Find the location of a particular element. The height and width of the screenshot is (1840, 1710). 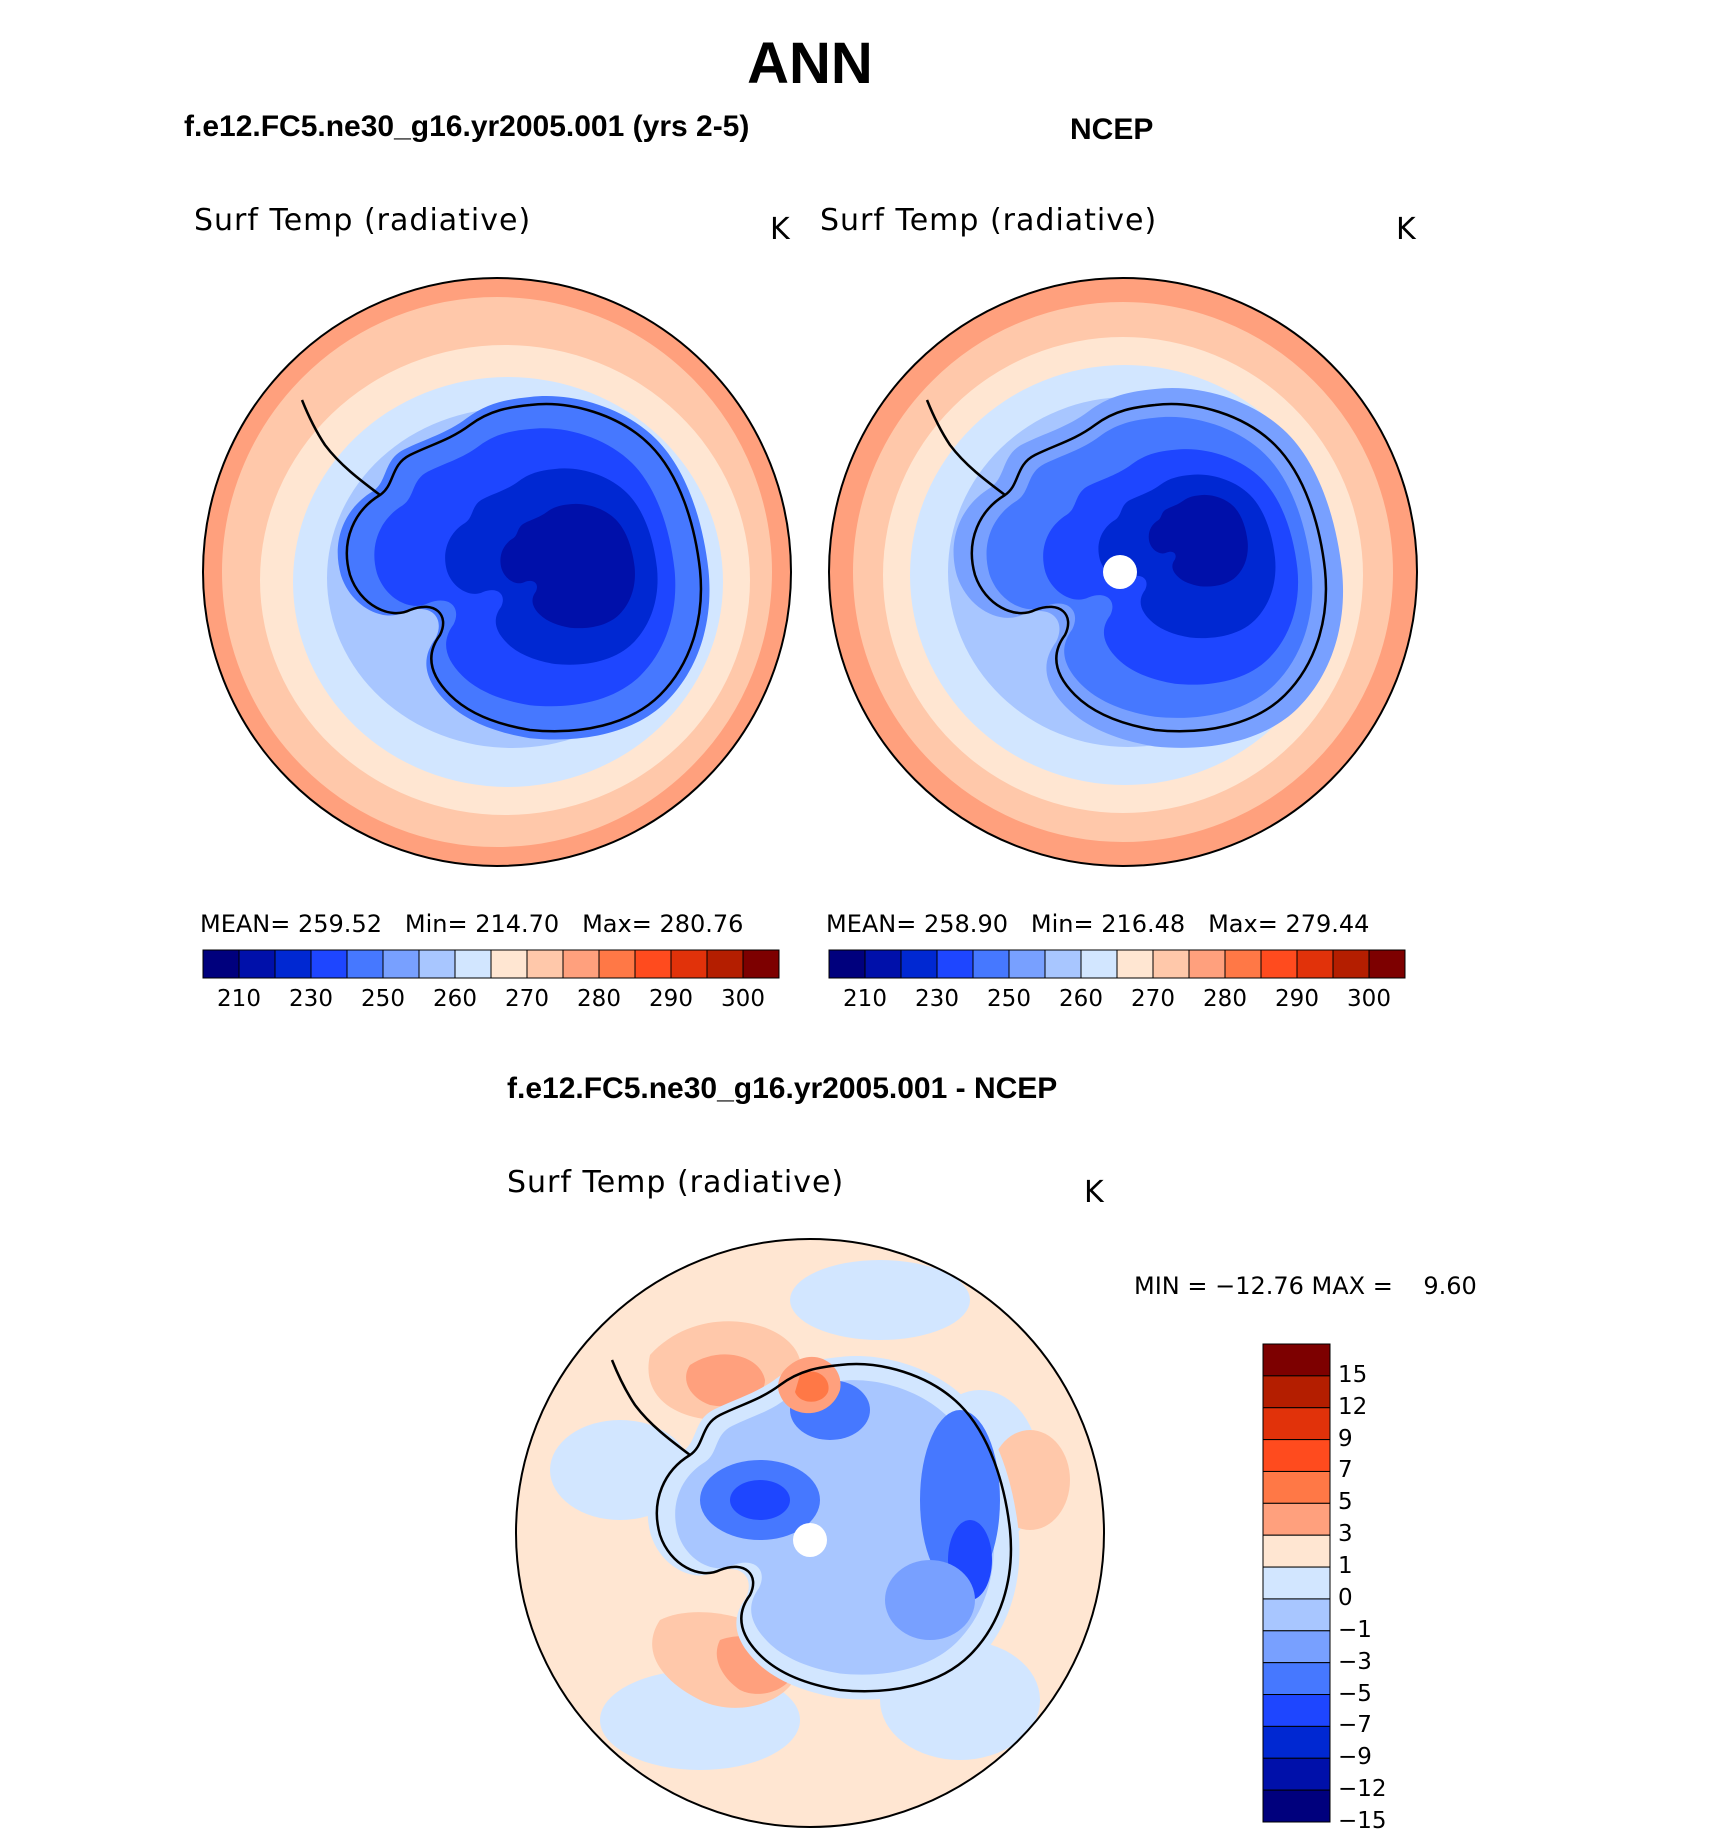

model-stats: MEAN= 259.52 Min= 214.70 Max= 280.76 is located at coordinates (471, 924).